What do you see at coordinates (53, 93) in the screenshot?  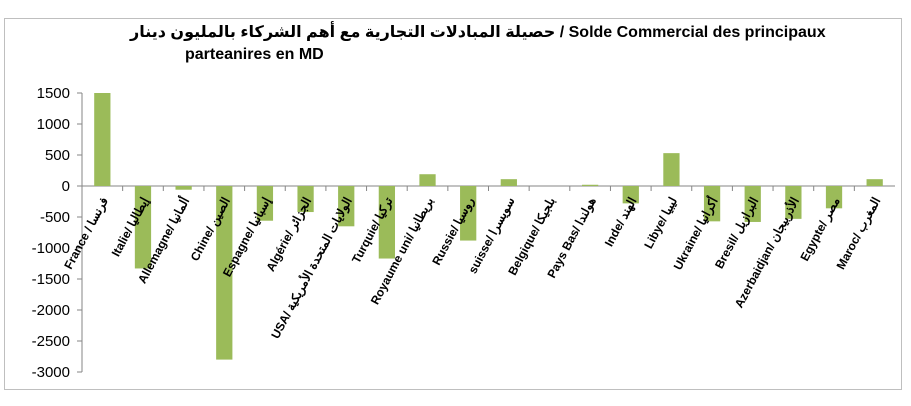 I see `y-tick-label: 1500` at bounding box center [53, 93].